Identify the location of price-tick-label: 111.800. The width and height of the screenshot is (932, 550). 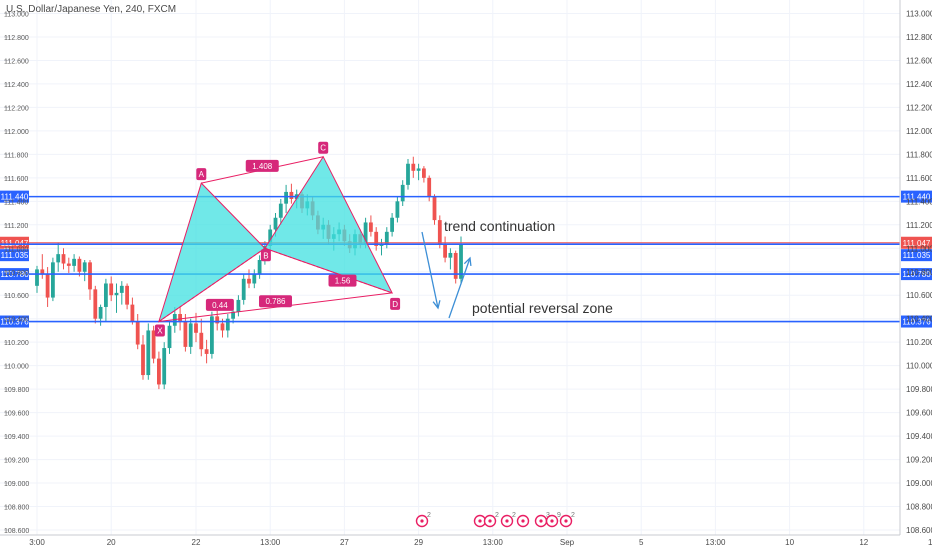
(919, 154).